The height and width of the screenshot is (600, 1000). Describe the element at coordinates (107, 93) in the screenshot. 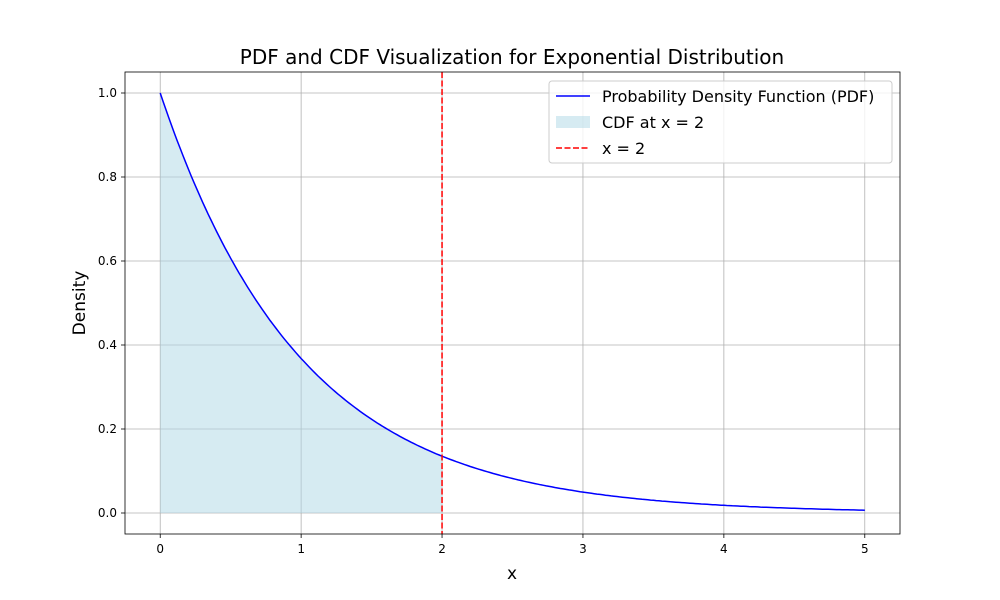

I see `y-tick-label: 1.0` at that location.